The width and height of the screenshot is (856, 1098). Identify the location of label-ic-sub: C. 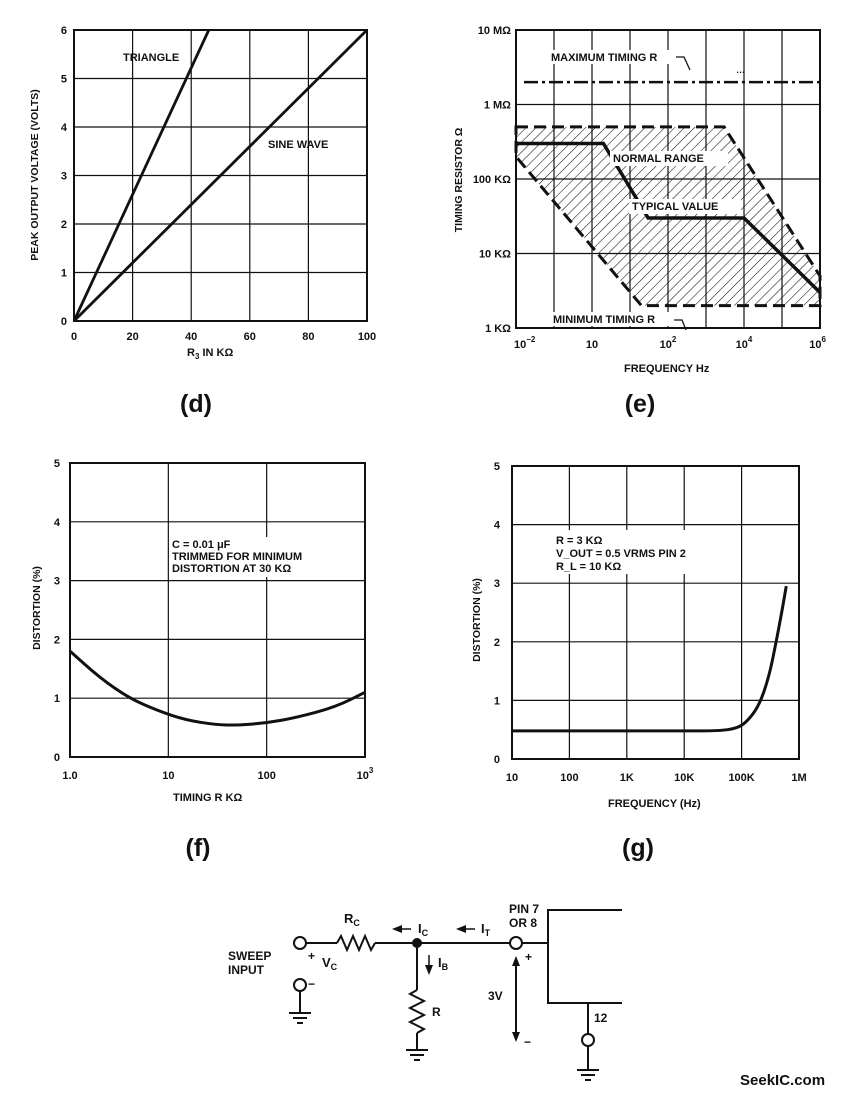
(425, 933).